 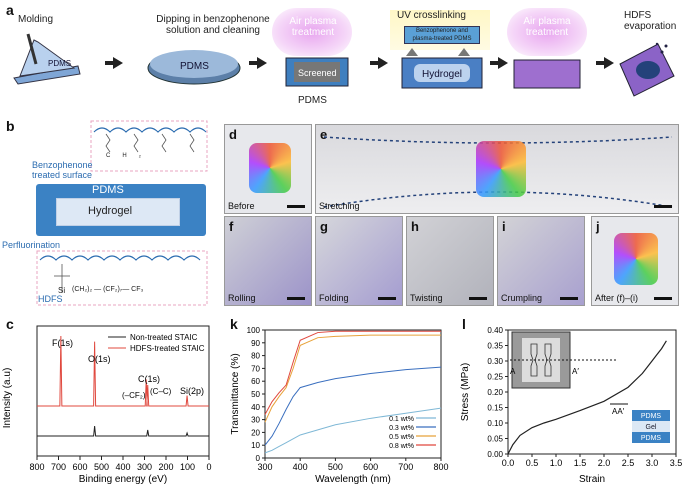 I want to click on xps-xtick-label: 700, so click(x=58, y=467).